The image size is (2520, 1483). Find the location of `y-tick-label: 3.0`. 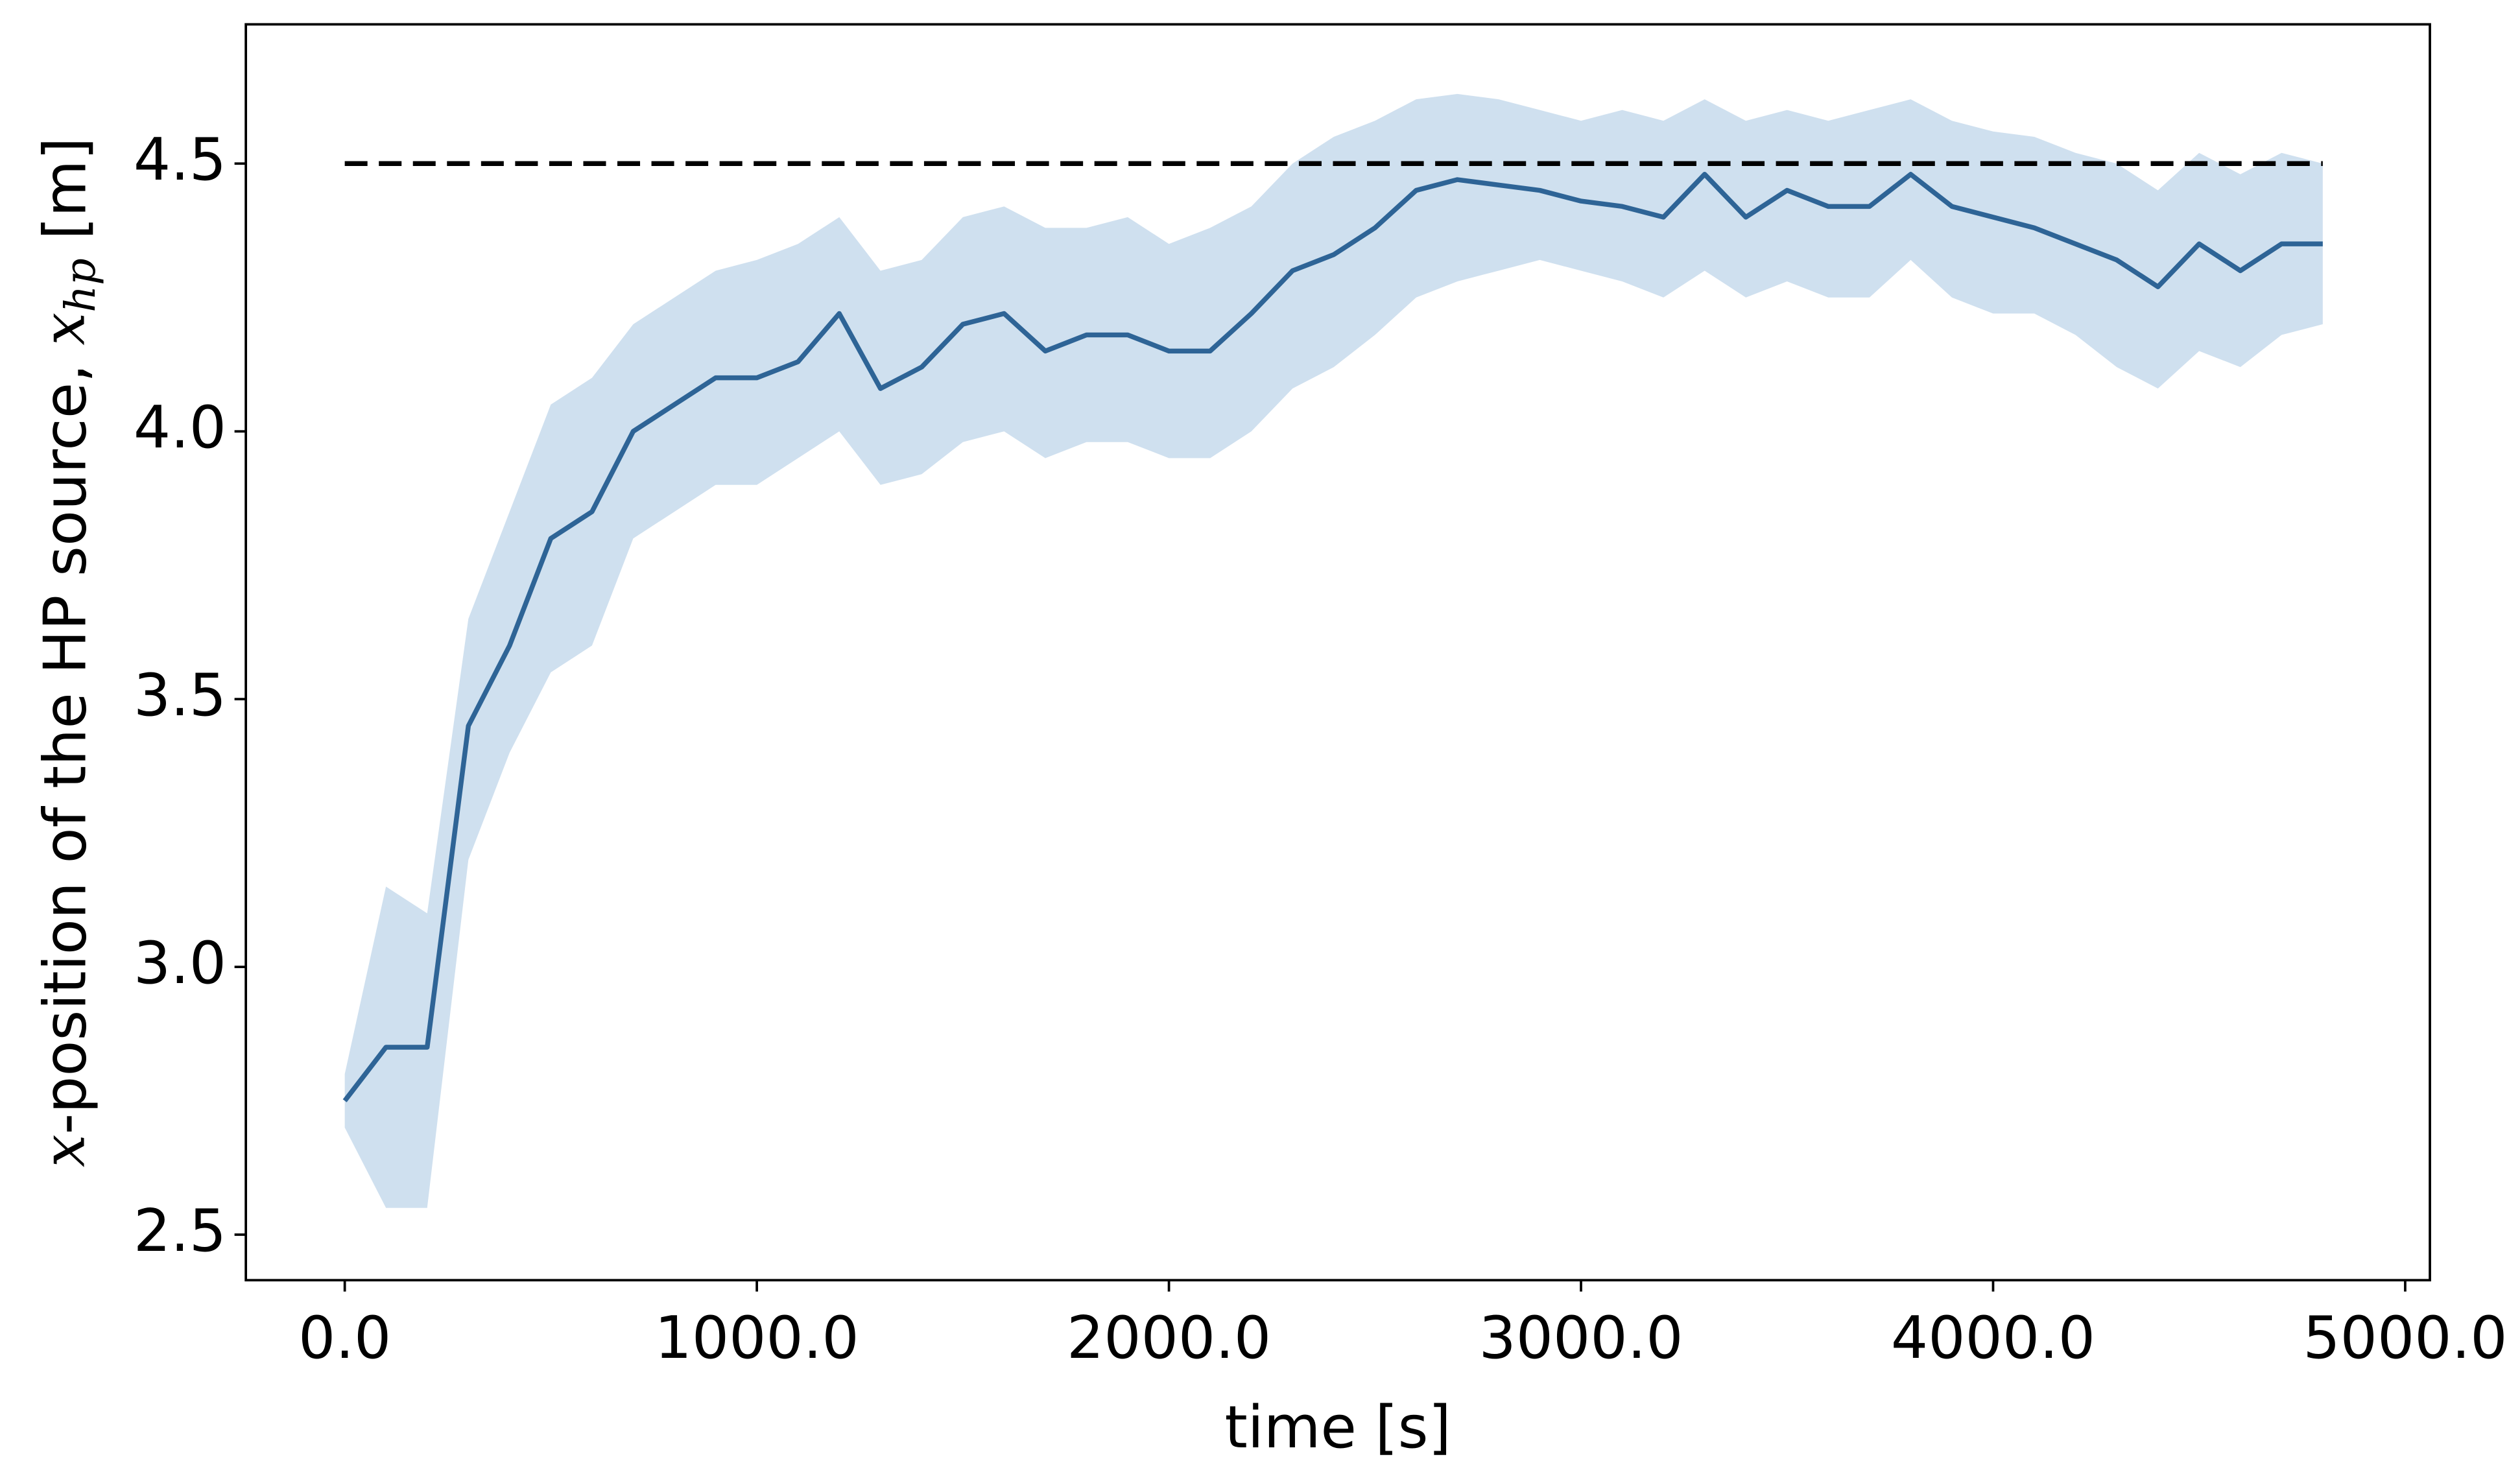

y-tick-label: 3.0 is located at coordinates (180, 963).